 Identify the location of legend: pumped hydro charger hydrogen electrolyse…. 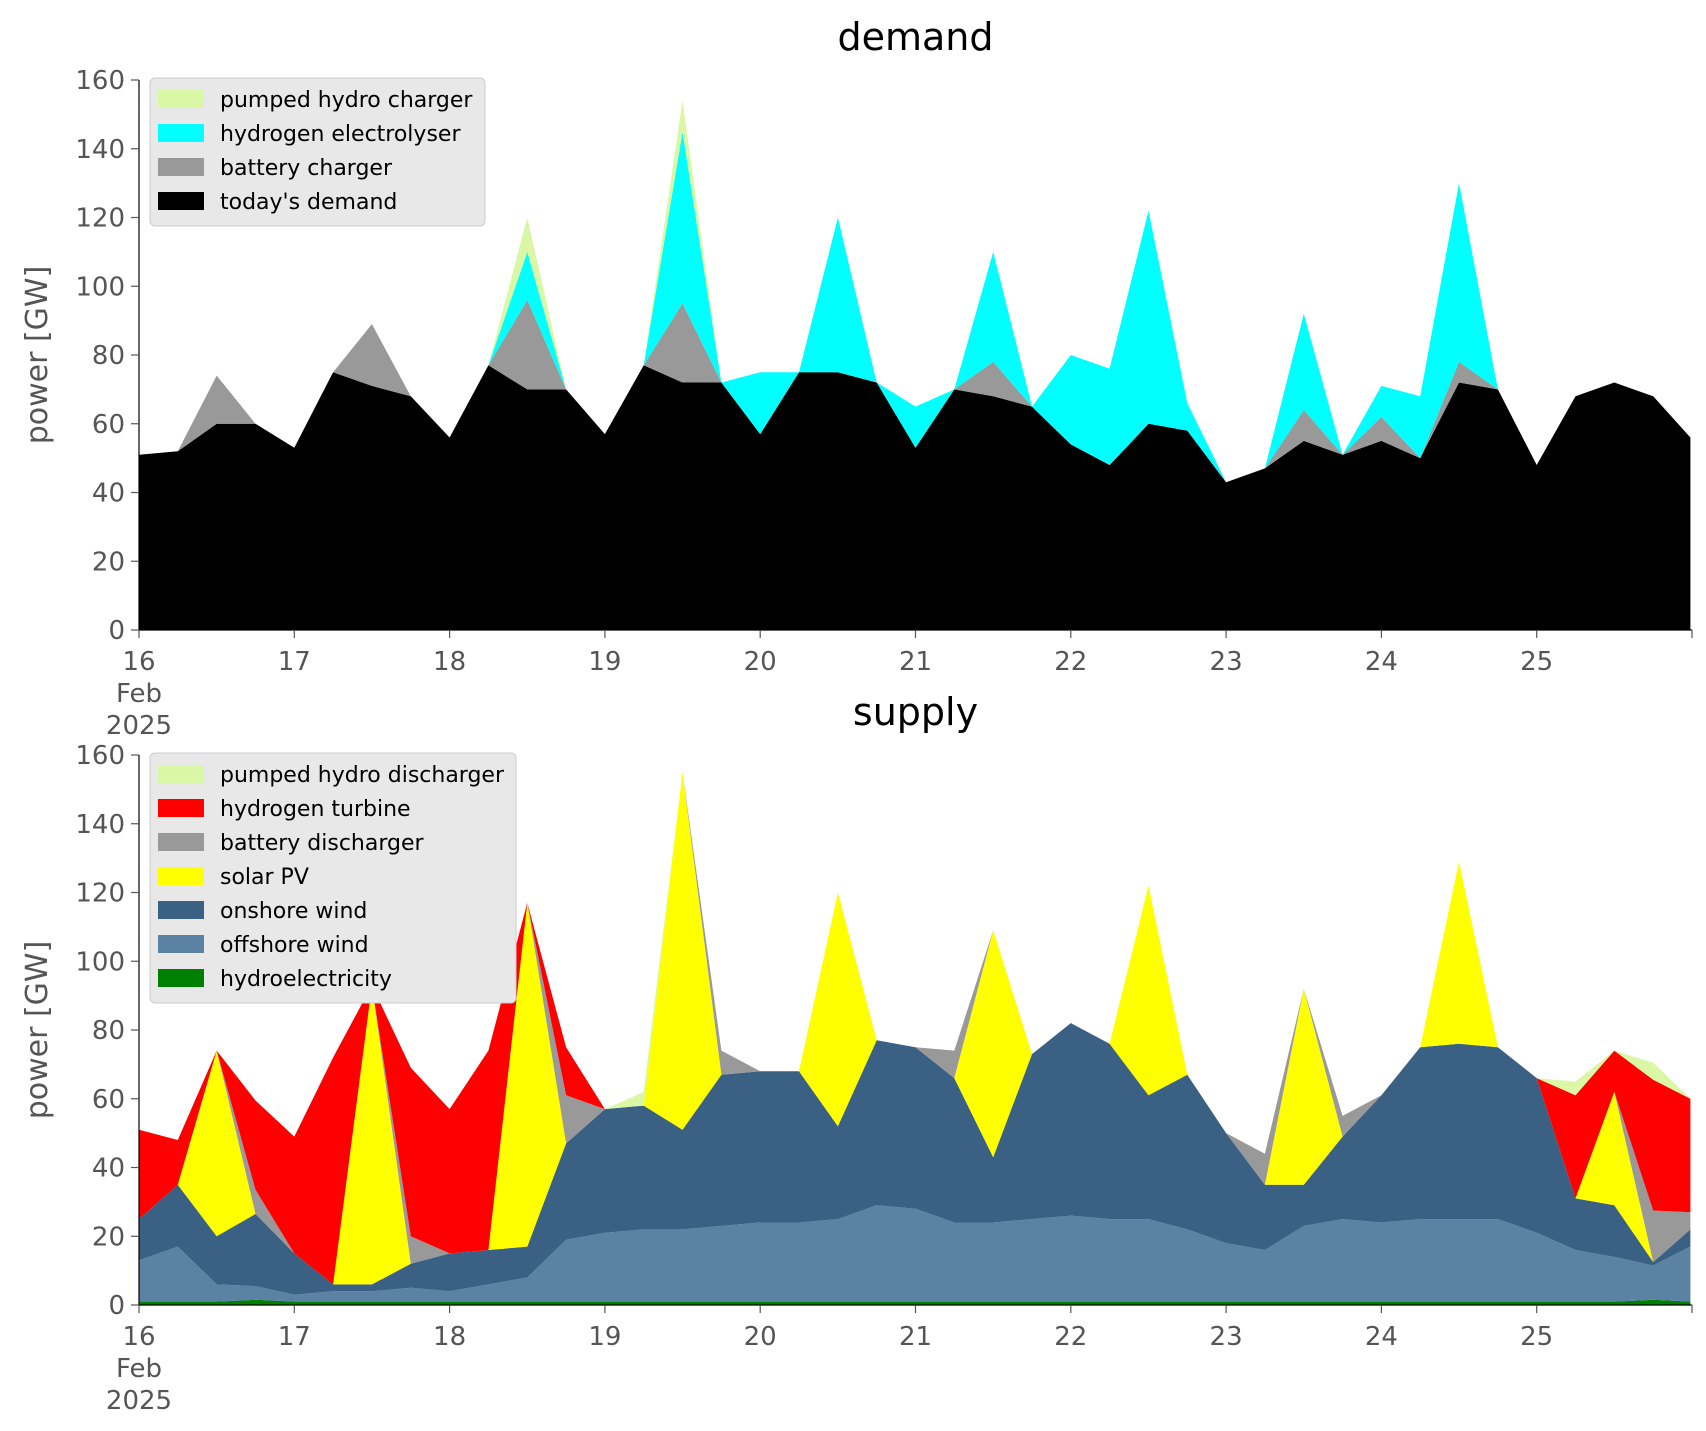
(317, 152).